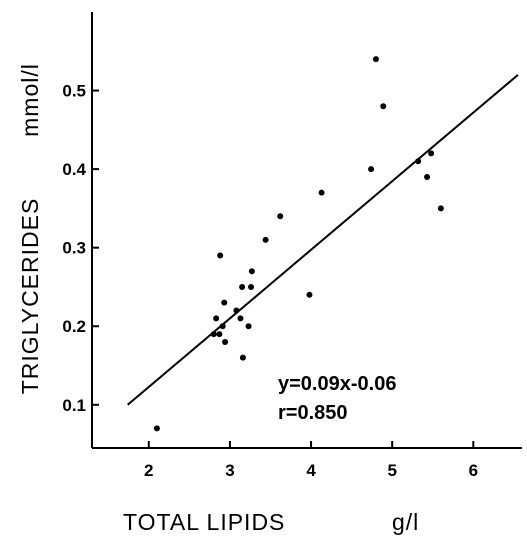  Describe the element at coordinates (391, 470) in the screenshot. I see `x-tick-label: 5` at that location.